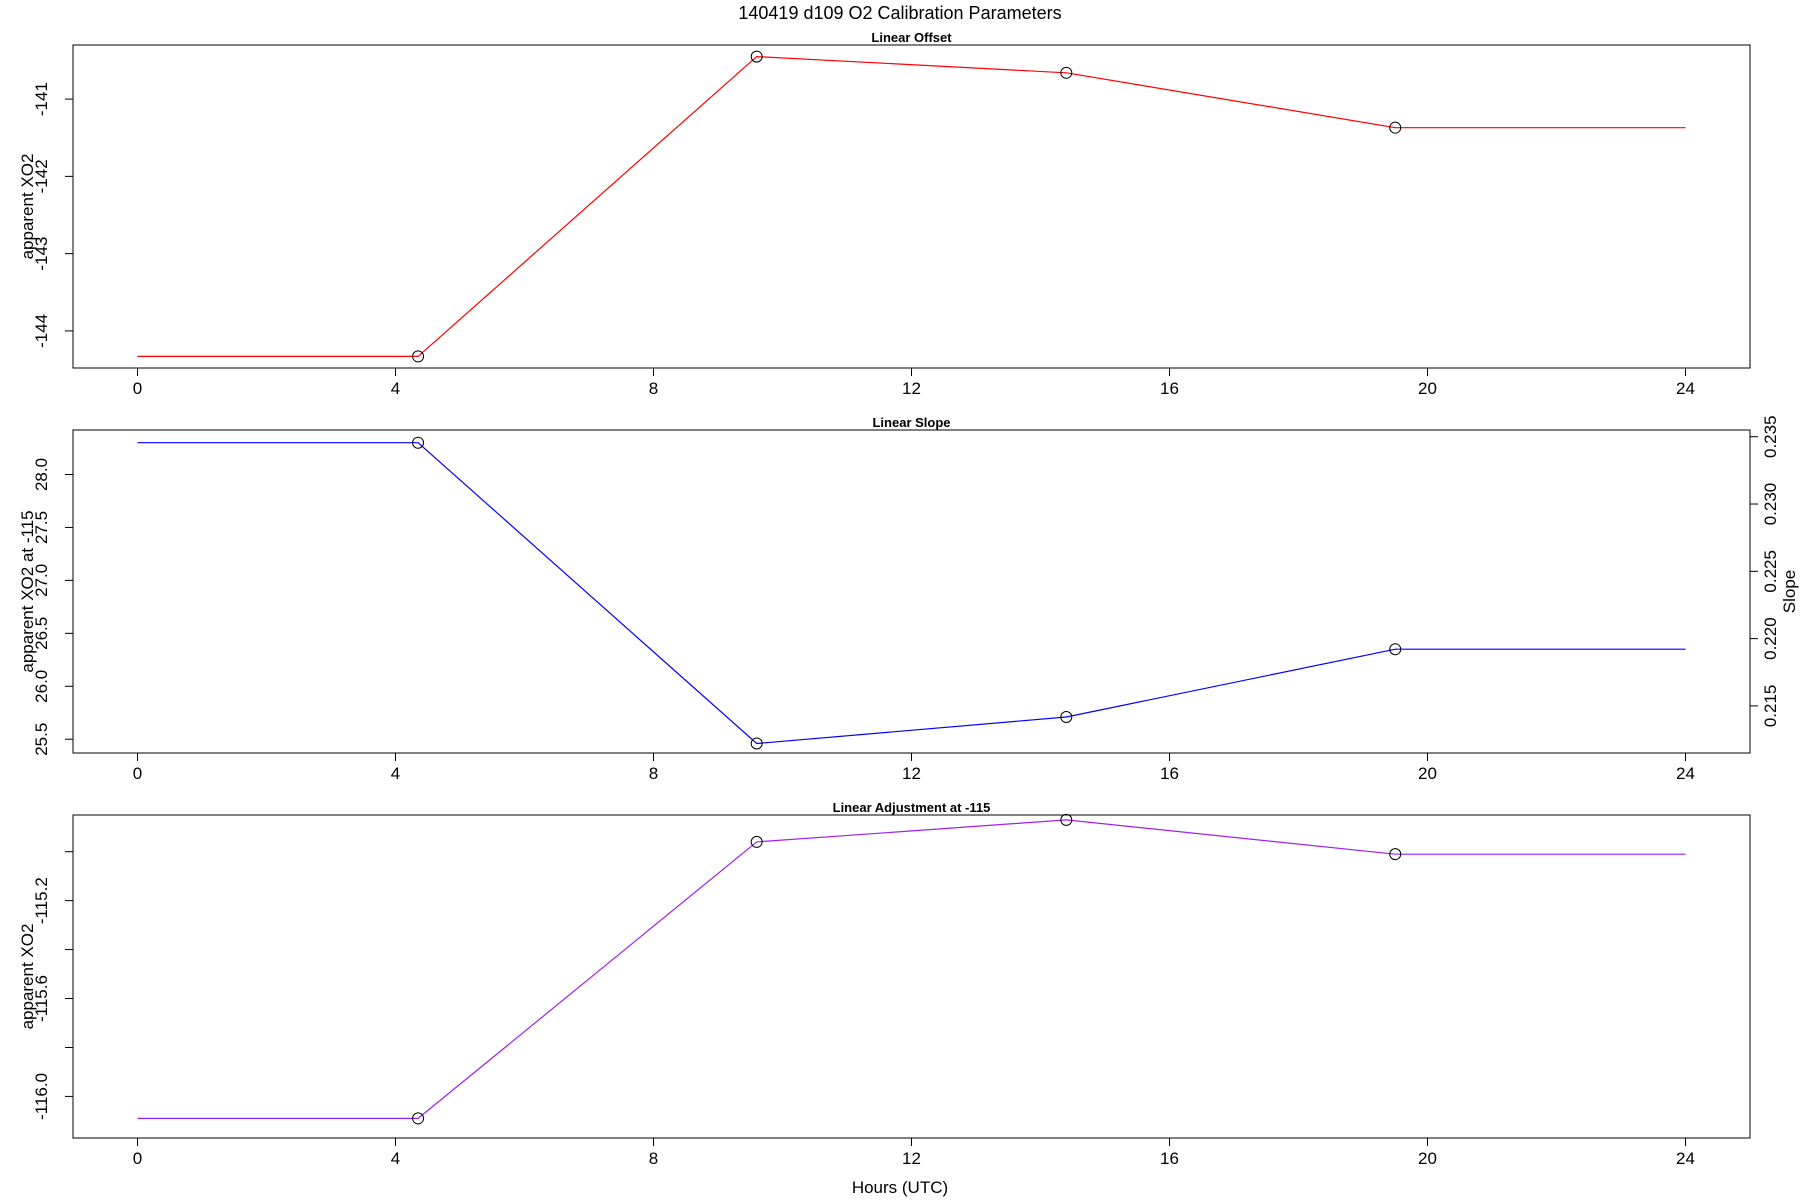 The height and width of the screenshot is (1200, 1800). Describe the element at coordinates (41, 1096) in the screenshot. I see `y-tick-label: -116.0` at that location.